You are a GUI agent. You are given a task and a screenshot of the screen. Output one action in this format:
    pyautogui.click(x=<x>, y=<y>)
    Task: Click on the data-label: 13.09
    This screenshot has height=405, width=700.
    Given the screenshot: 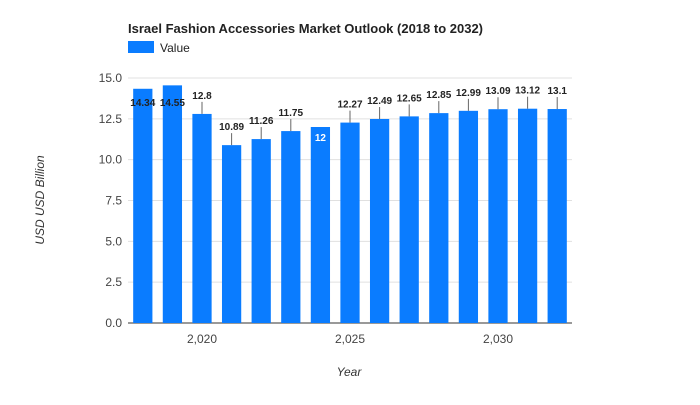 What is the action you would take?
    pyautogui.click(x=497, y=91)
    